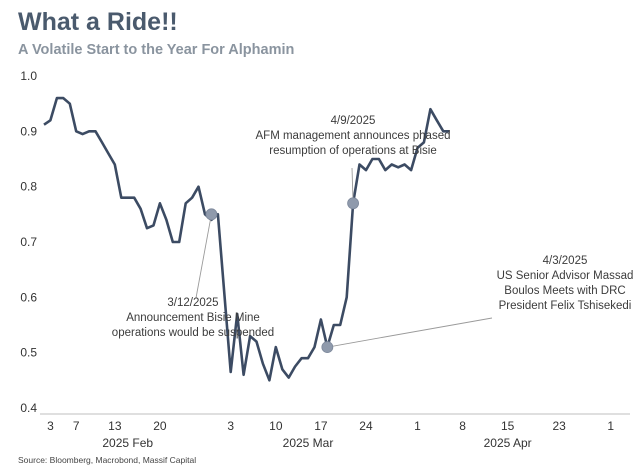  What do you see at coordinates (353, 121) in the screenshot?
I see `annotation-line: 4/9/2025` at bounding box center [353, 121].